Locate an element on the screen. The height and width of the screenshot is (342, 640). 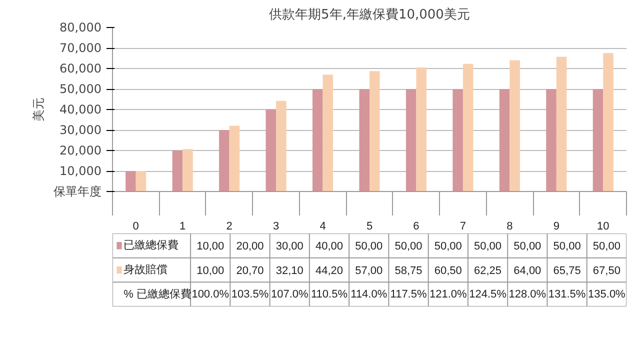
text: 58,75 is located at coordinates (408, 271).